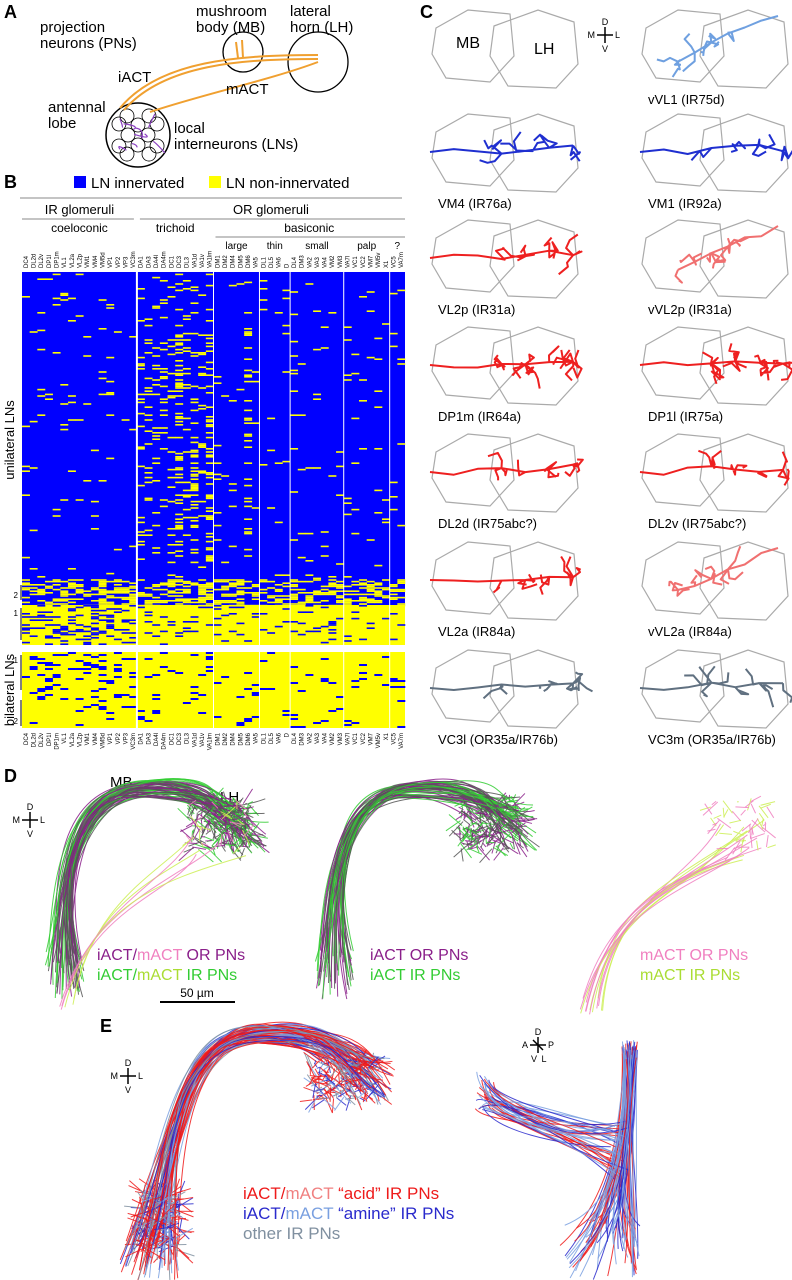  Describe the element at coordinates (80, 182) in the screenshot. I see `legend-swatch` at that location.